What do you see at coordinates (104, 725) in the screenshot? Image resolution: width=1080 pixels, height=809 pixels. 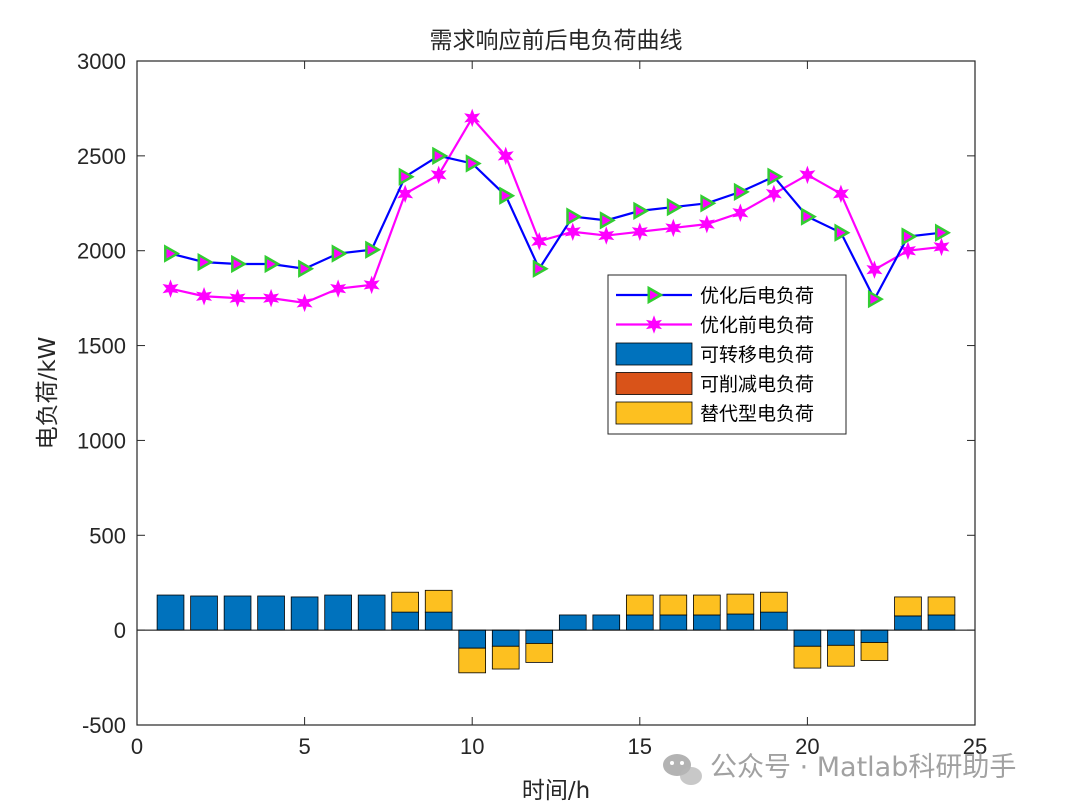 I see `y-tick-label: -500` at bounding box center [104, 725].